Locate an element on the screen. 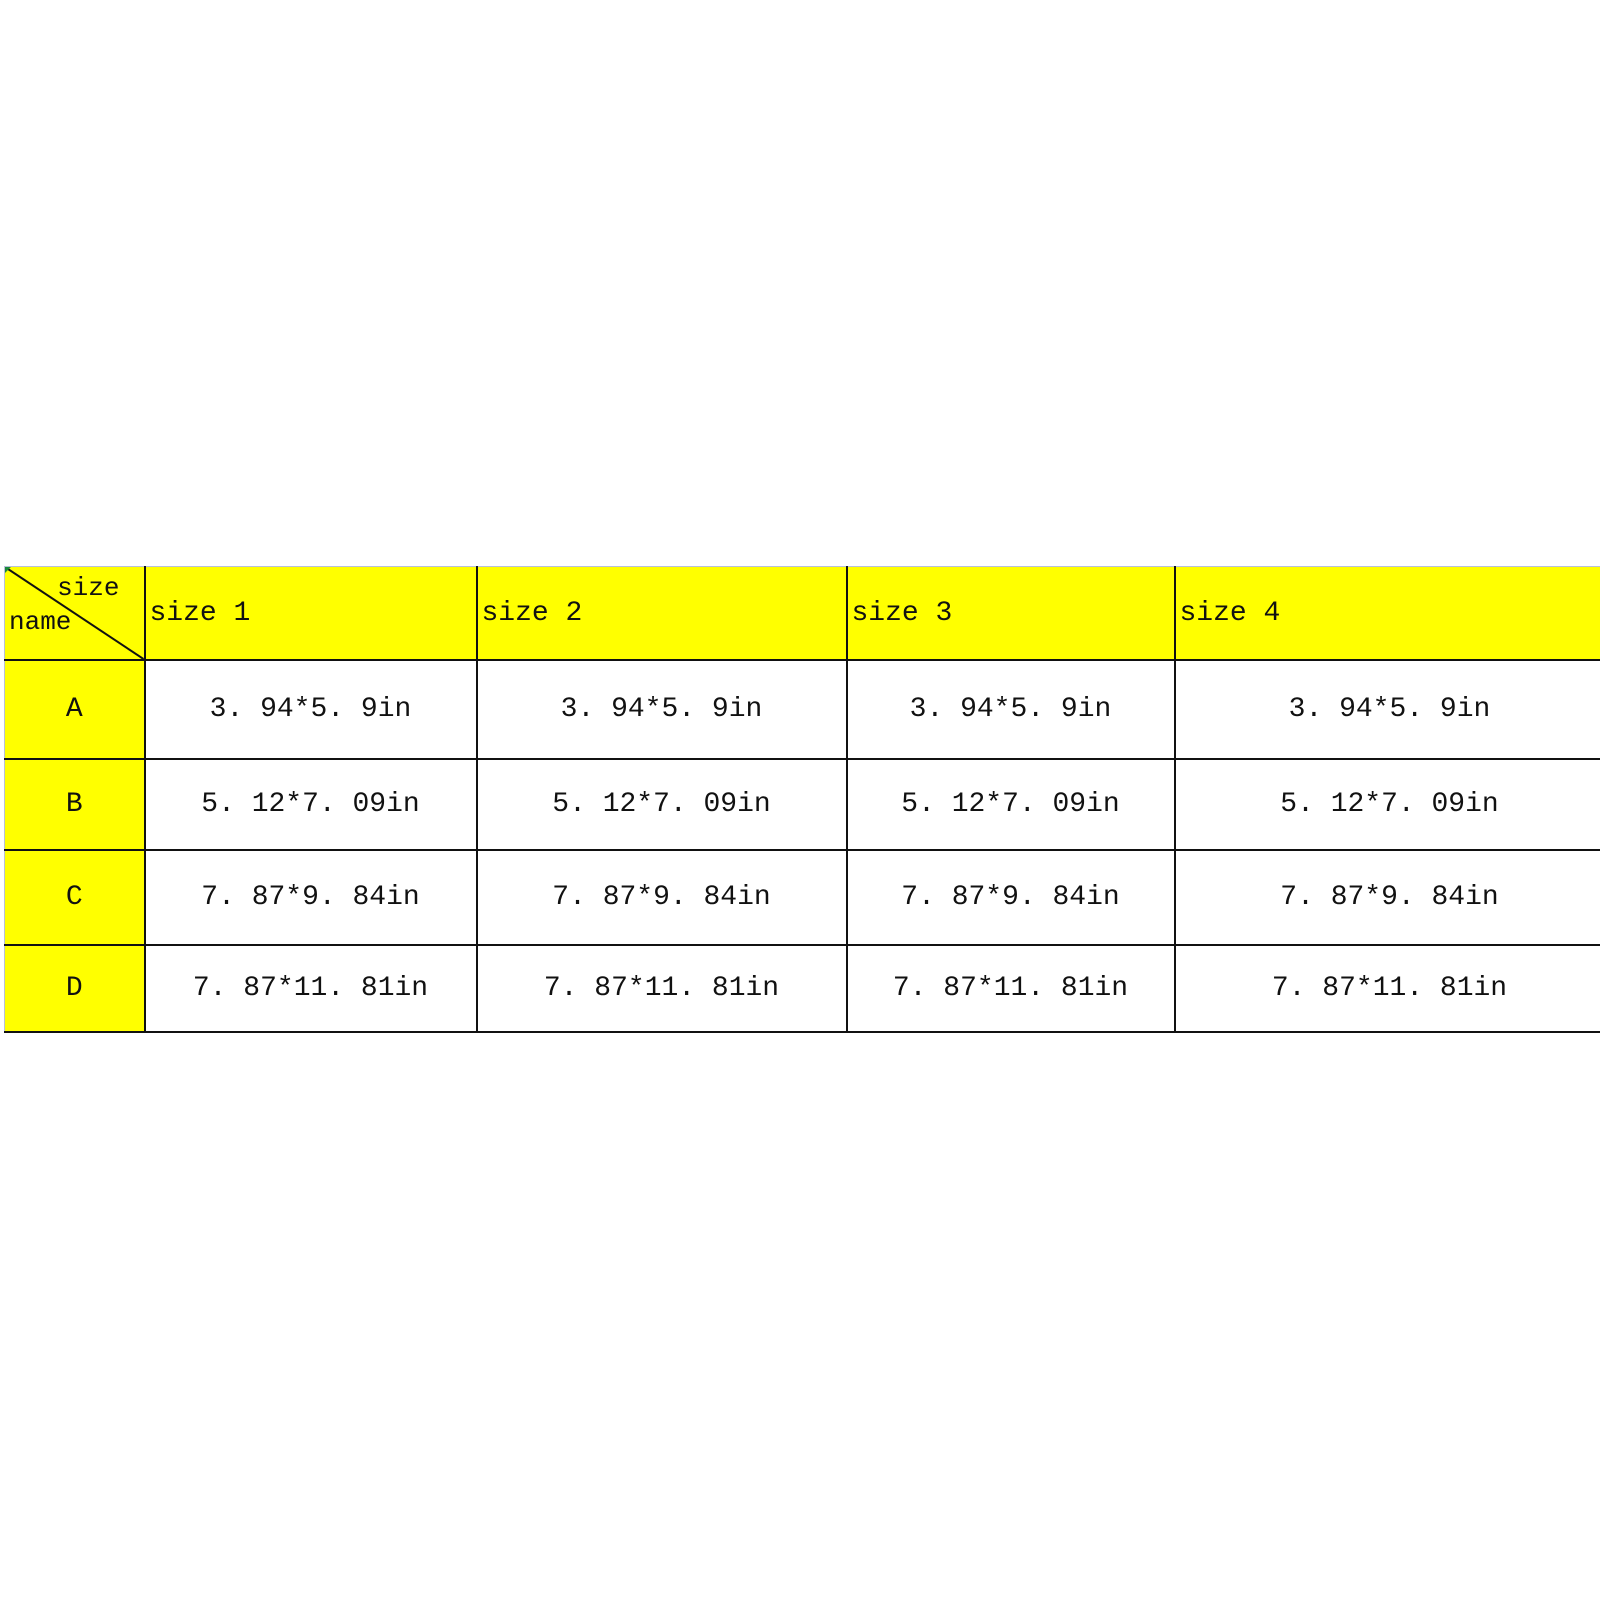 The height and width of the screenshot is (1600, 1600). column-header: size 4 is located at coordinates (1386, 613).